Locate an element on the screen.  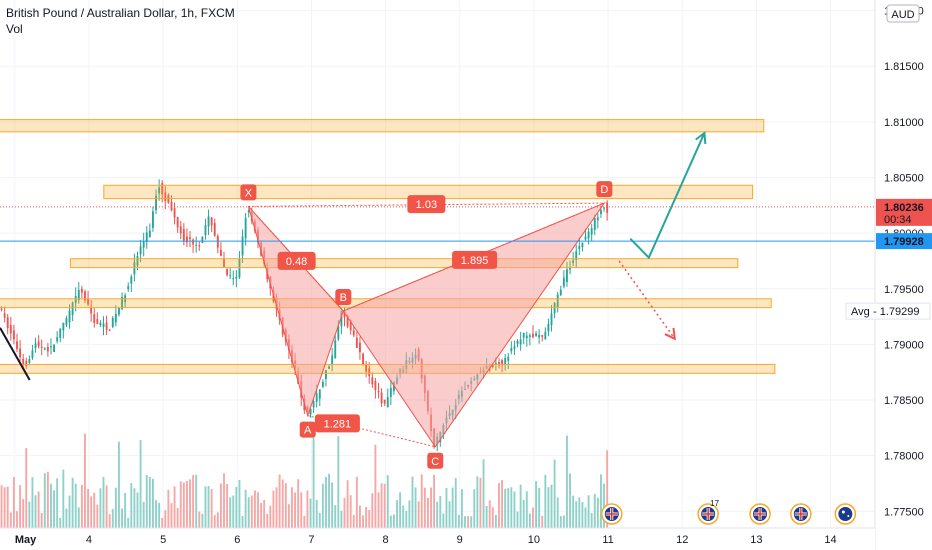
economic-event-au-icon is located at coordinates (845, 514).